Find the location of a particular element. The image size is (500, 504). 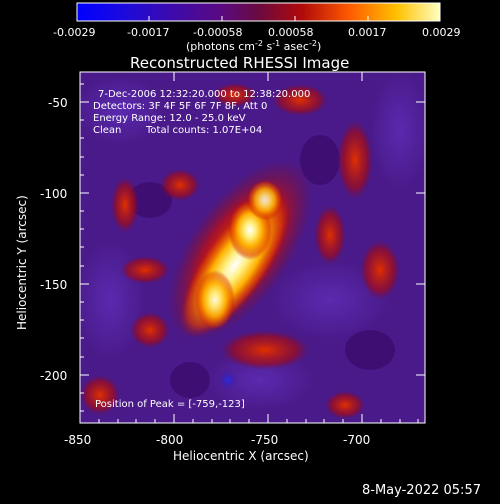

footer-date: 8-May-2022 05:57 is located at coordinates (421, 490).